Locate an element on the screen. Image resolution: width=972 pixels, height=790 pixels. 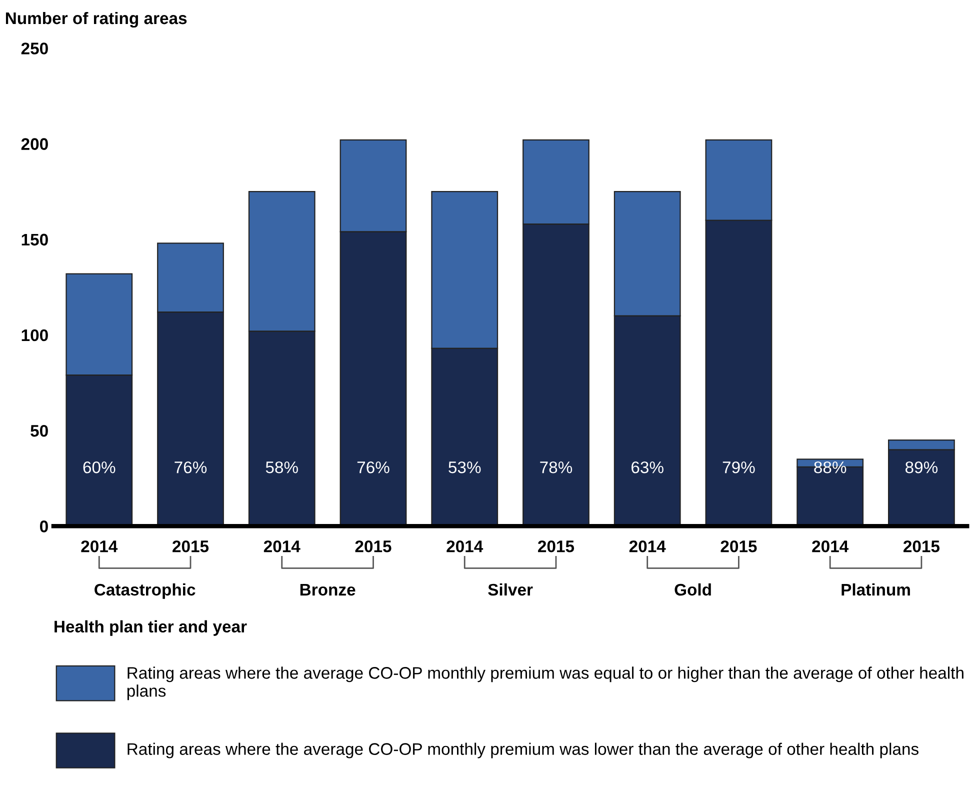
y-tick-label: 100 is located at coordinates (35, 335).